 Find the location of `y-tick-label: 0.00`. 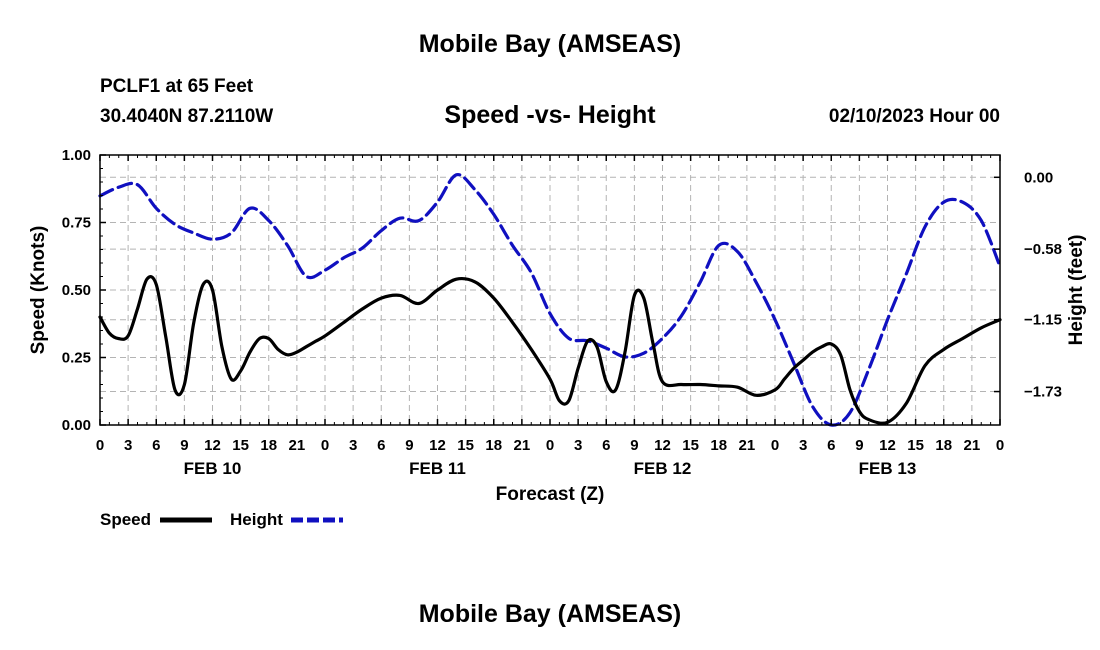

y-tick-label: 0.00 is located at coordinates (76, 425).